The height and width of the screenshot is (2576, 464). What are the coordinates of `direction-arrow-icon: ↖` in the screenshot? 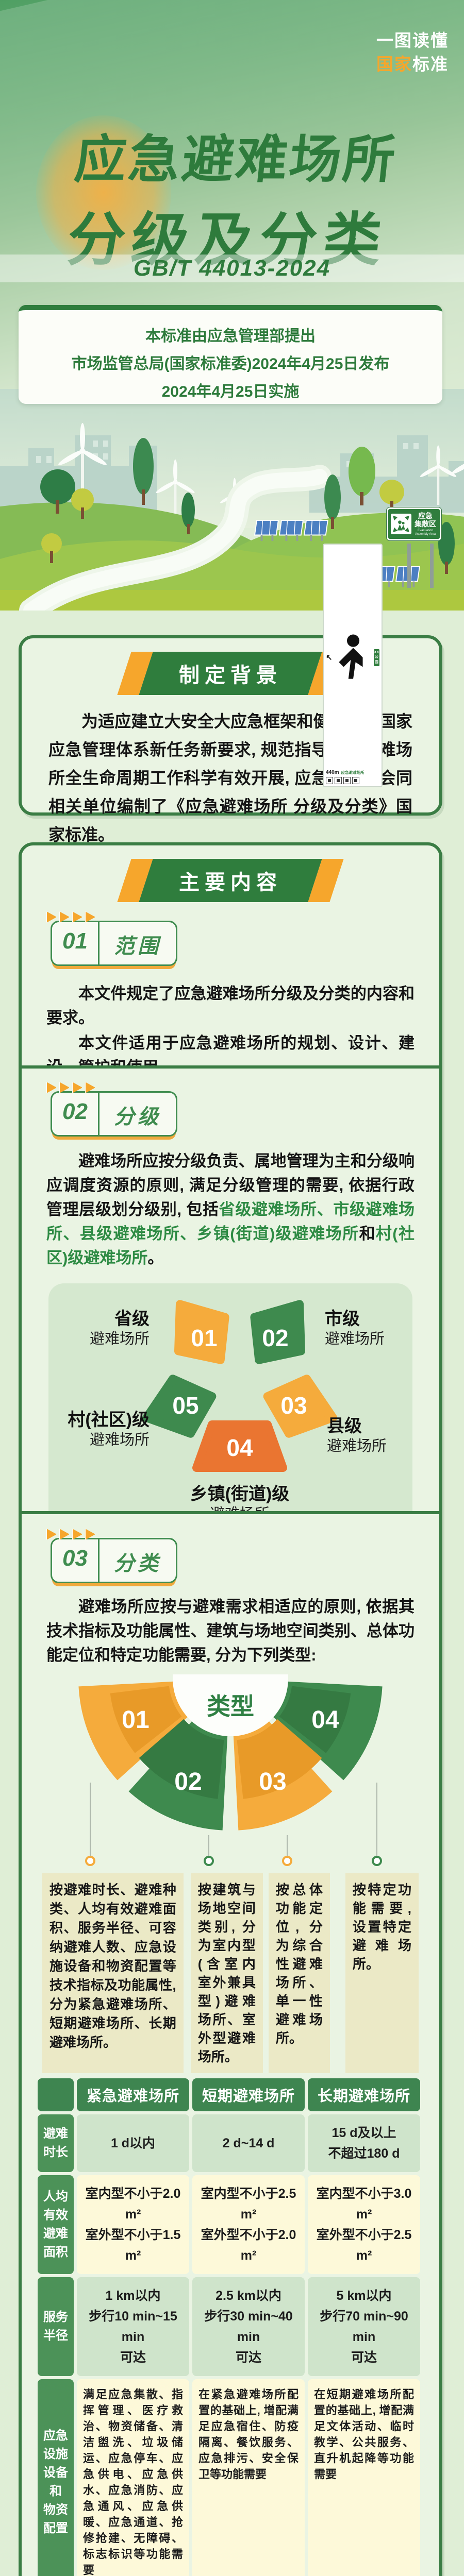 It's located at (329, 657).